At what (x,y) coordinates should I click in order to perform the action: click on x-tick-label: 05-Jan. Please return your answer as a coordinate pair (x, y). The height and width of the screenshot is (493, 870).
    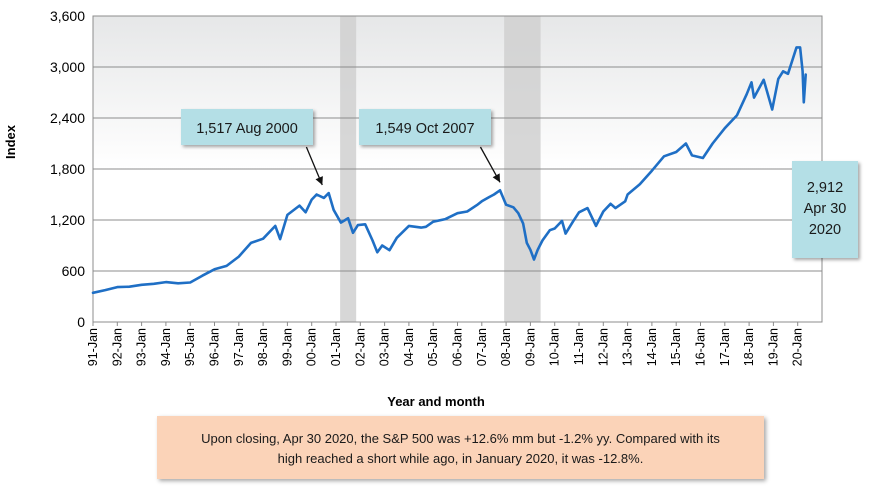
    Looking at the image, I should click on (433, 347).